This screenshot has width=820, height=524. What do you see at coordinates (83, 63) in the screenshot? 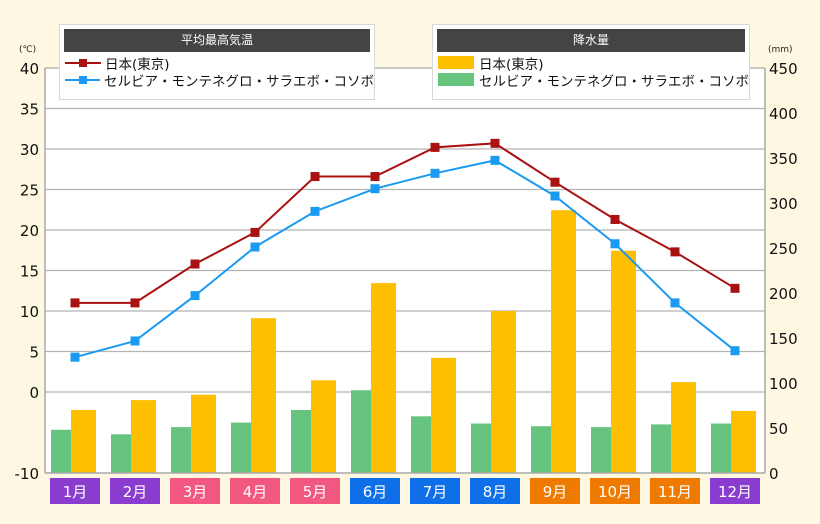
I see `red-line-marker-icon` at bounding box center [83, 63].